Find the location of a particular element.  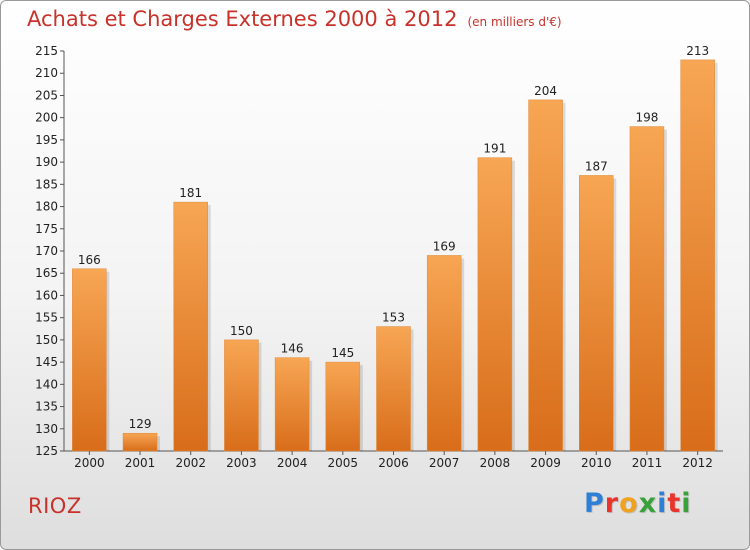

x-tick-label: 2000 is located at coordinates (89, 463).